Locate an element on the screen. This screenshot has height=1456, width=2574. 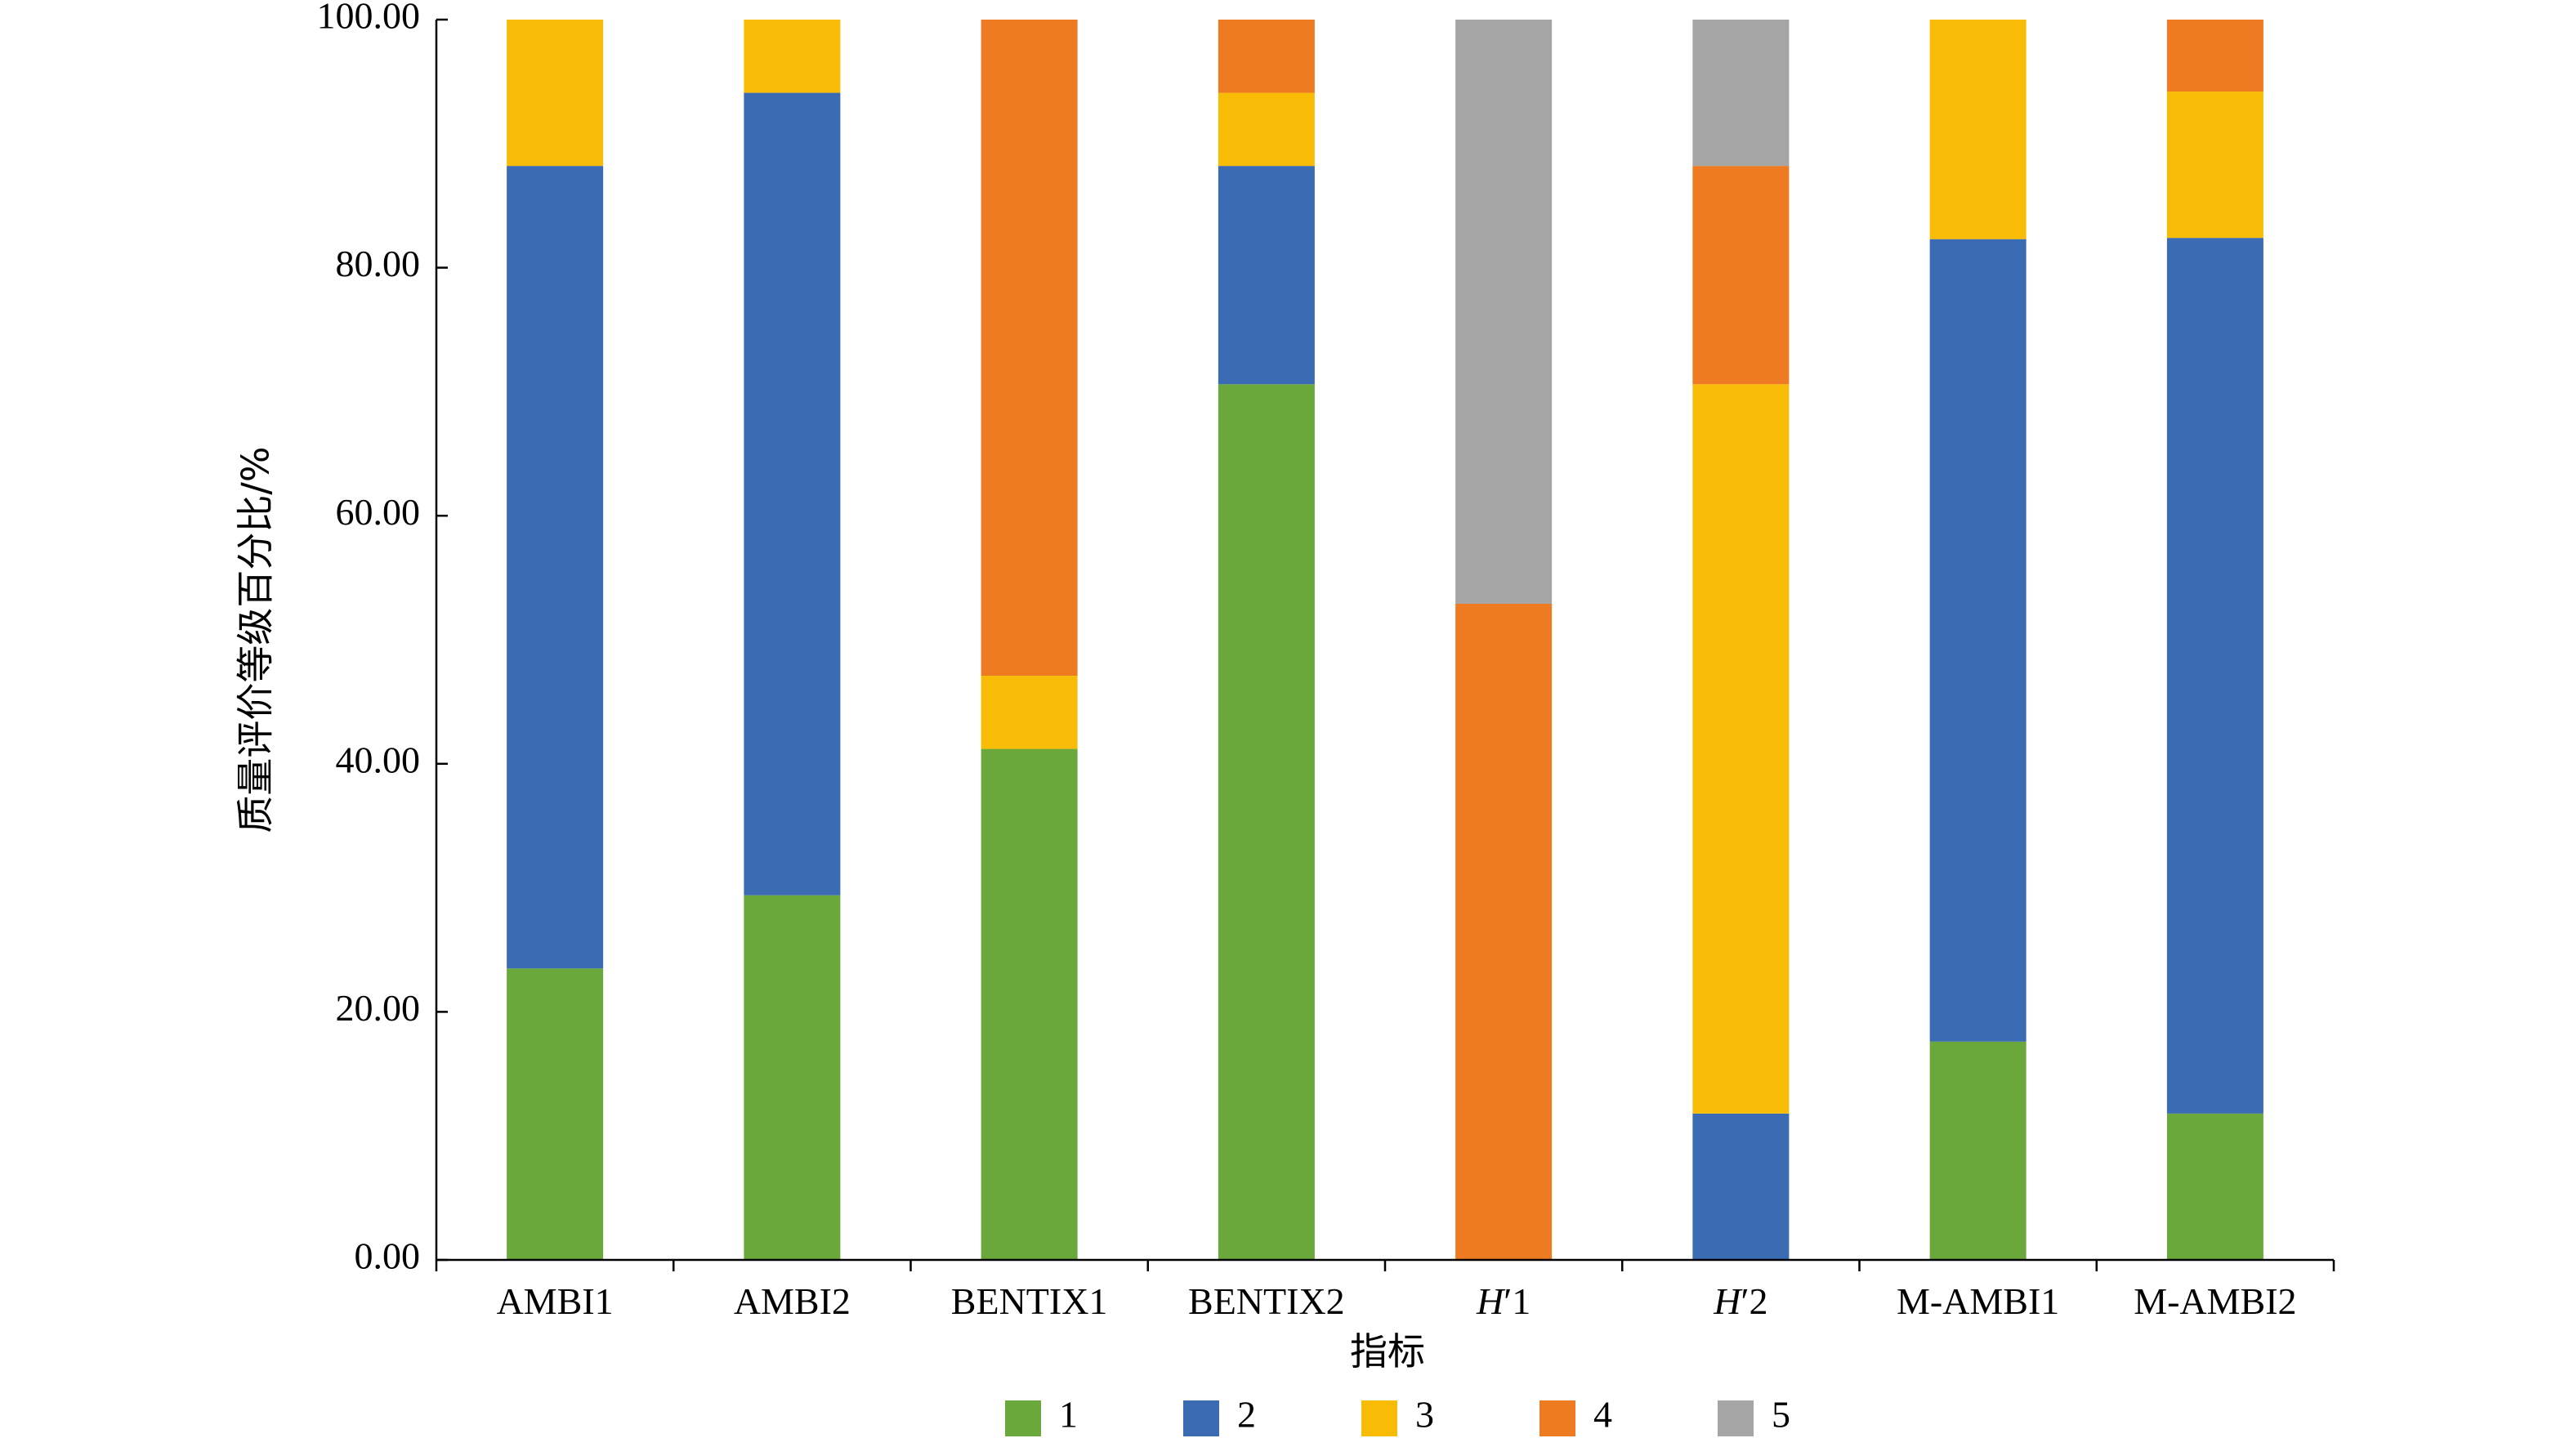
x-tick-label: H′1 is located at coordinates (1503, 1301).